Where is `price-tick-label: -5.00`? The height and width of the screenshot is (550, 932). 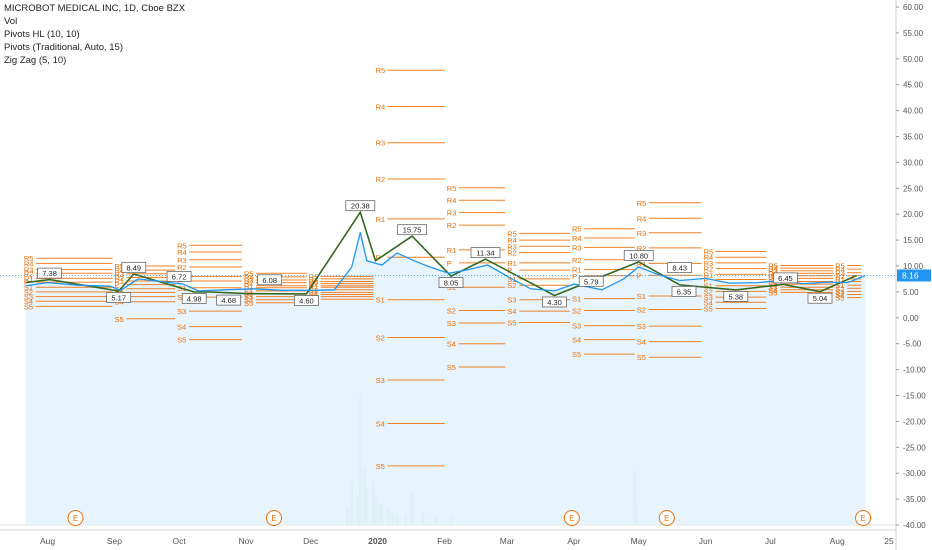
price-tick-label: -5.00 is located at coordinates (912, 344).